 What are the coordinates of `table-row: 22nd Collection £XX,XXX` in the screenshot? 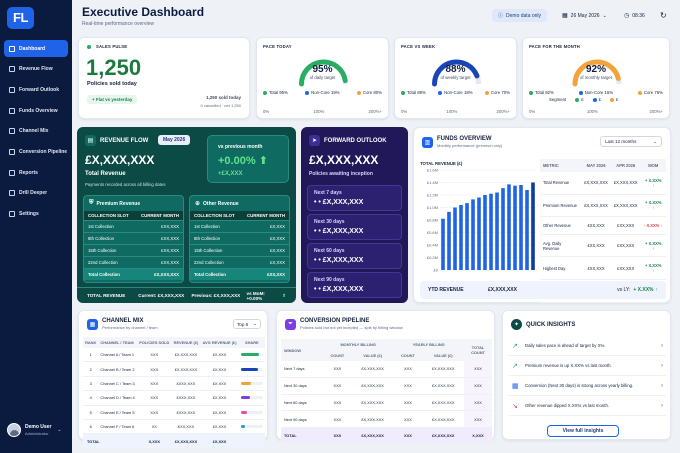 It's located at (133, 262).